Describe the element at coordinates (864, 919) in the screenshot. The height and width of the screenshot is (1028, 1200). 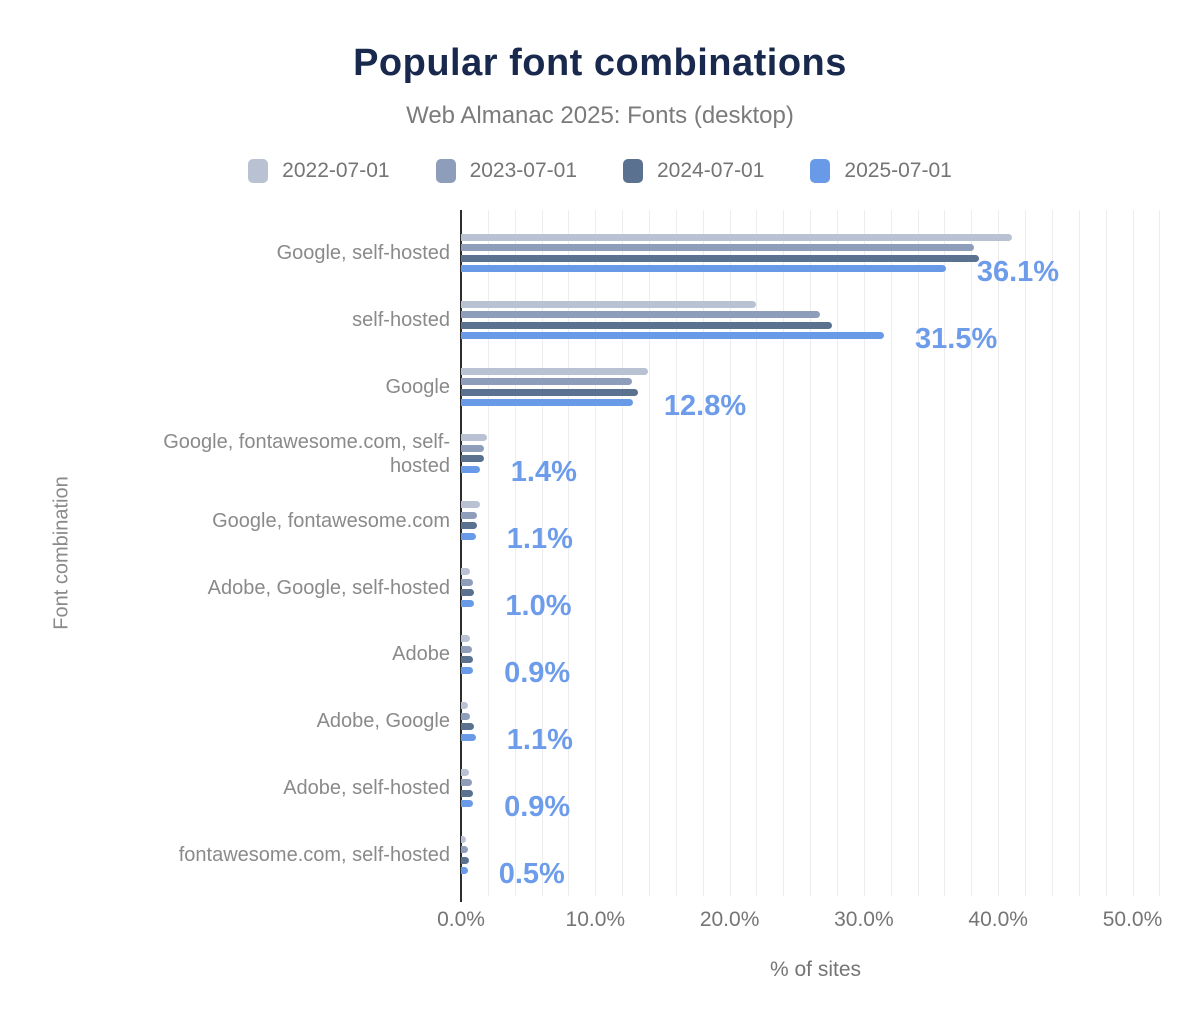
I see `x-tick-label: 30.0%` at that location.